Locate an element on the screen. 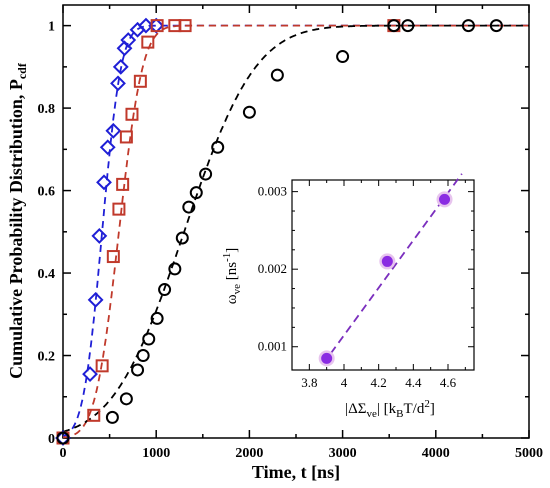  inset-plot-frame is located at coordinates (383, 275).